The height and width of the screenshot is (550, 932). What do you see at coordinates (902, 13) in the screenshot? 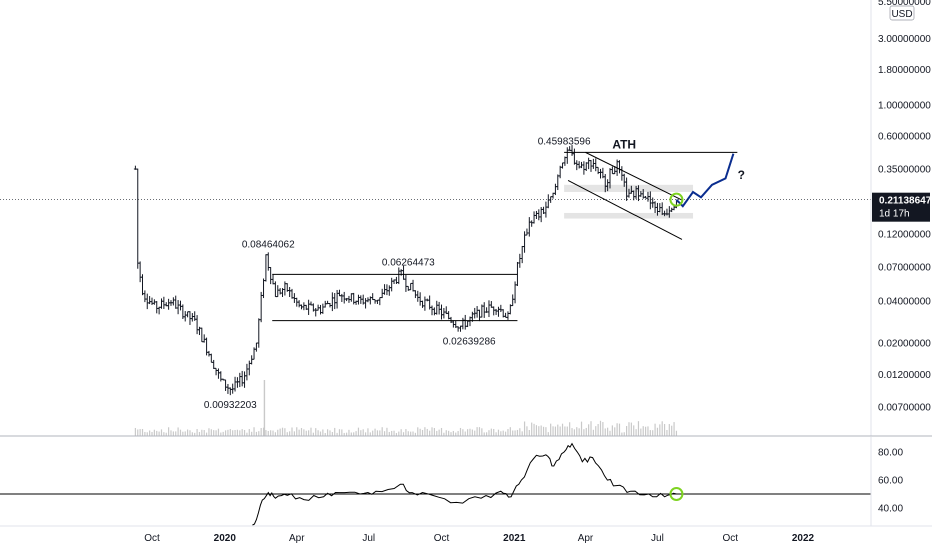
I see `currency-badge` at bounding box center [902, 13].